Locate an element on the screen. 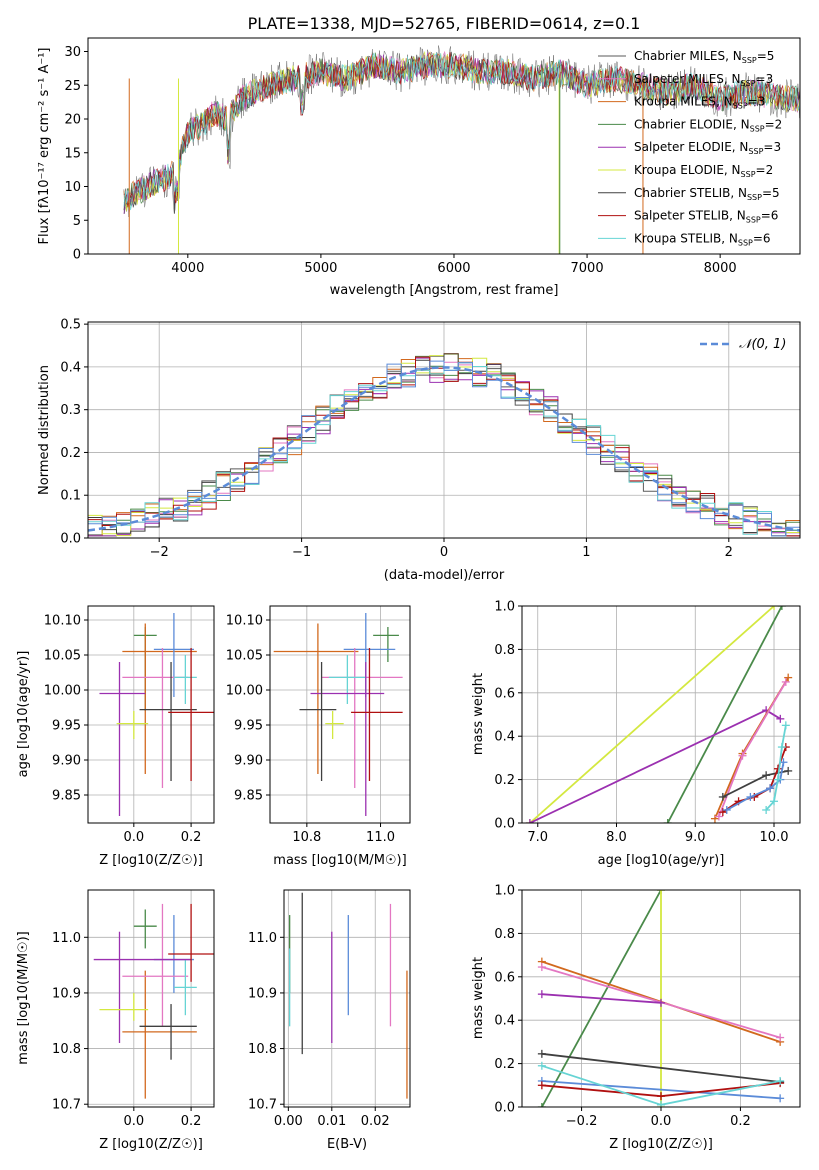  gaussian-curve is located at coordinates (444, 449).